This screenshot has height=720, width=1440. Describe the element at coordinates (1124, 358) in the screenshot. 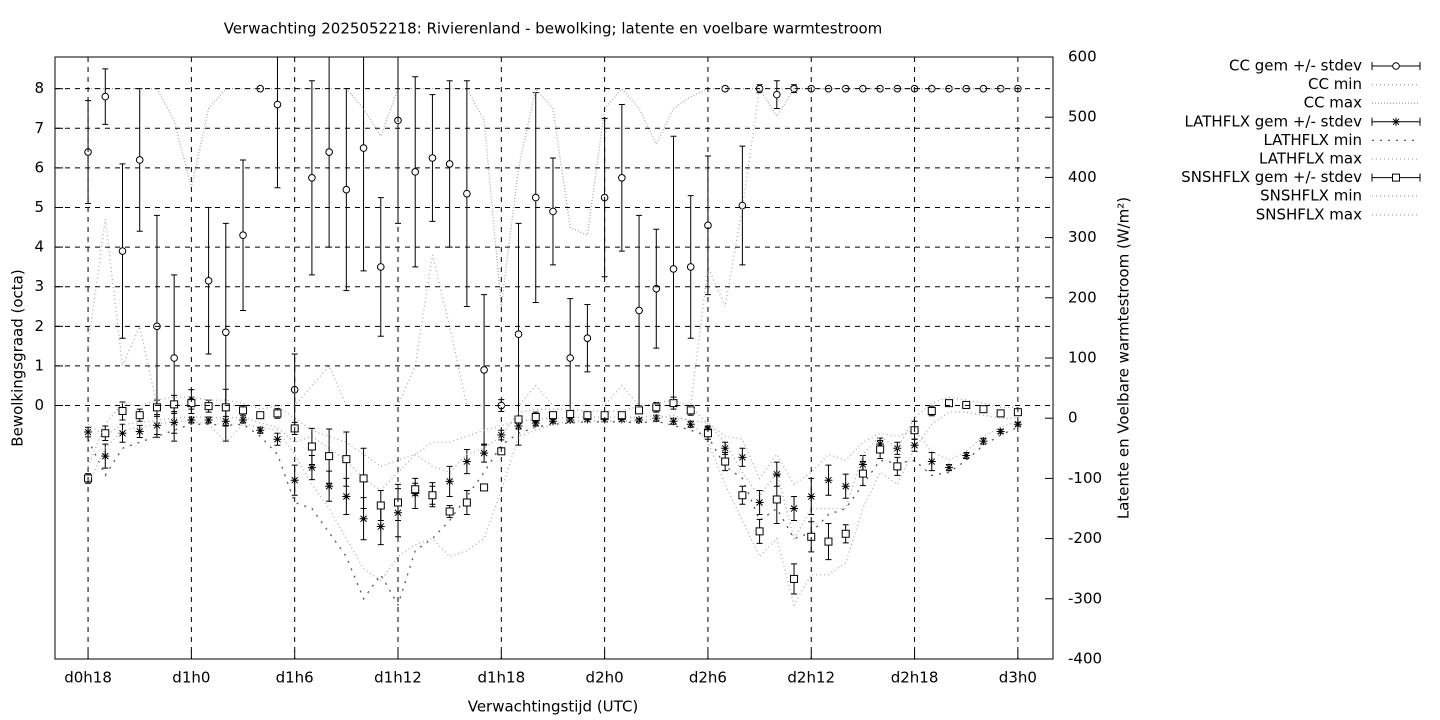

I see `y2-axis-title: Latente en Voelbare warmtestroom (W/m²)` at that location.